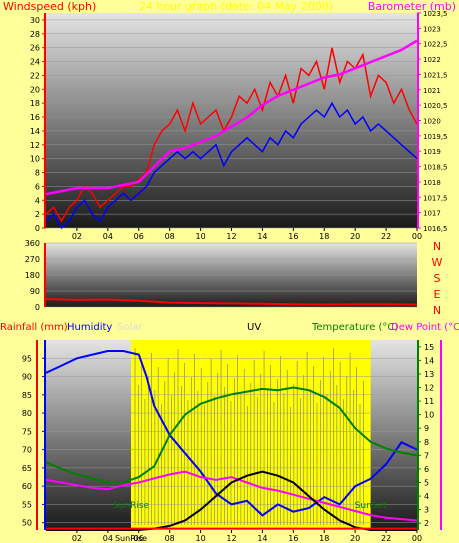 Image resolution: width=459 pixels, height=543 pixels. Describe the element at coordinates (435, 137) in the screenshot. I see `right-tick-label: 1019,5` at that location.